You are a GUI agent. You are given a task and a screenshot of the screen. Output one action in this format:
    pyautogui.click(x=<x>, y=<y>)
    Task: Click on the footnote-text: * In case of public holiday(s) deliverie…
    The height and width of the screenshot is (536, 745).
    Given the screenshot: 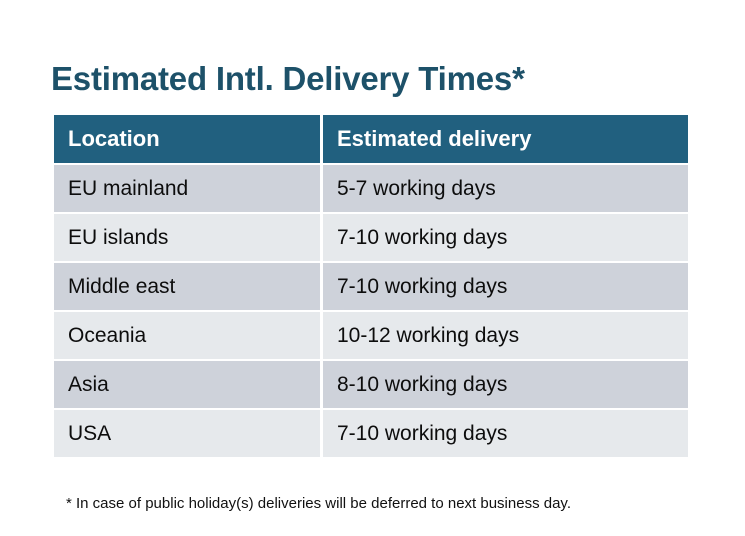 What is the action you would take?
    pyautogui.click(x=318, y=503)
    